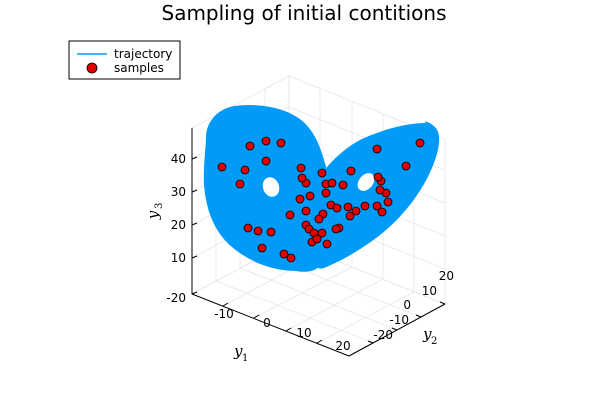 The height and width of the screenshot is (400, 600). I want to click on z-tick-label: 30, so click(178, 192).